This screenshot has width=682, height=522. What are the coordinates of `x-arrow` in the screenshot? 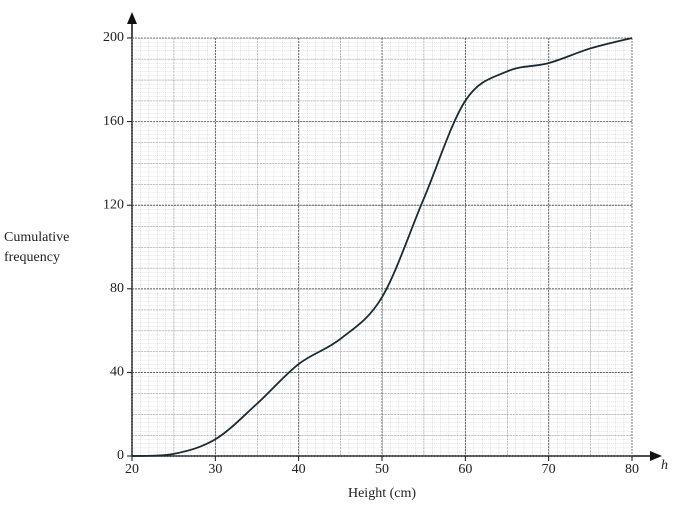 It's located at (656, 456).